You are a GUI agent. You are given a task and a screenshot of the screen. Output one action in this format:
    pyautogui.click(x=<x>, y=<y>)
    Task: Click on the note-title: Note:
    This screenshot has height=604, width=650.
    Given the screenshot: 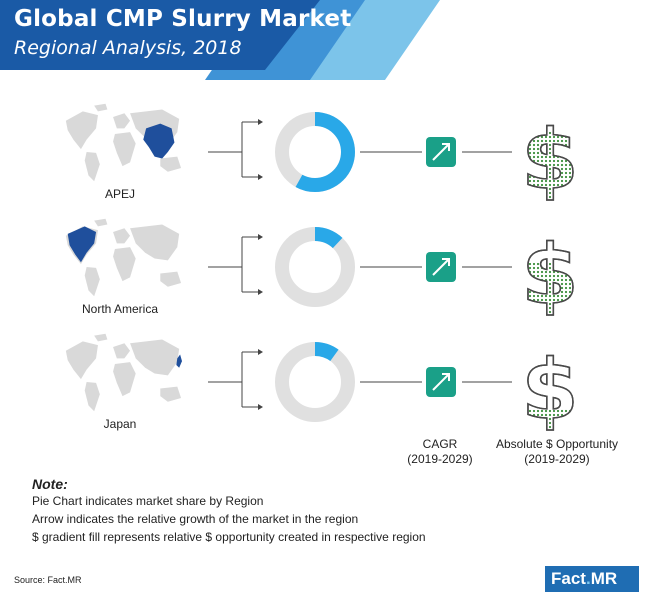 What is the action you would take?
    pyautogui.click(x=50, y=484)
    